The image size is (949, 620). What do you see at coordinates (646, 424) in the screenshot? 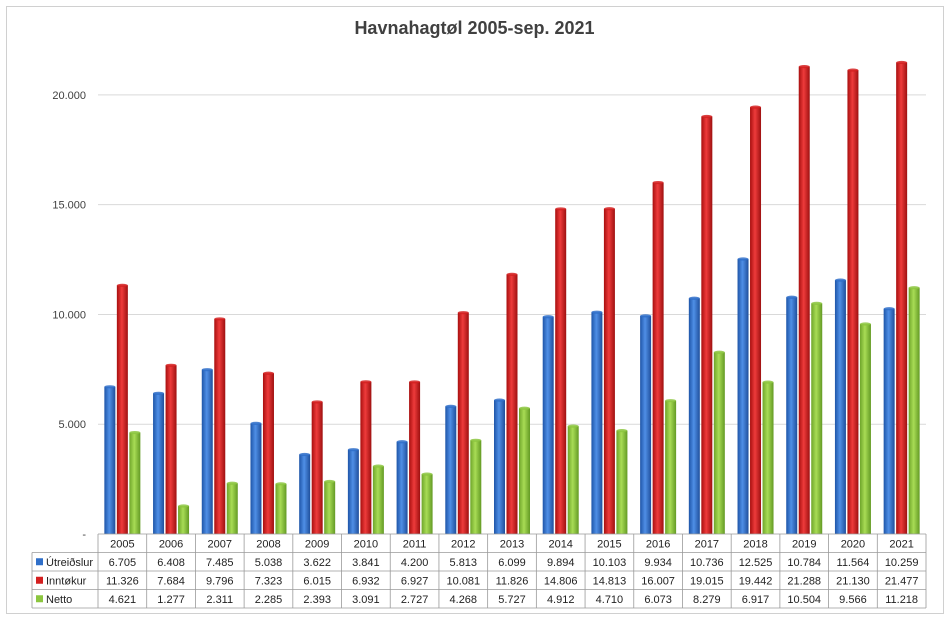
I see `bar-útreiðslur-2016` at bounding box center [646, 424].